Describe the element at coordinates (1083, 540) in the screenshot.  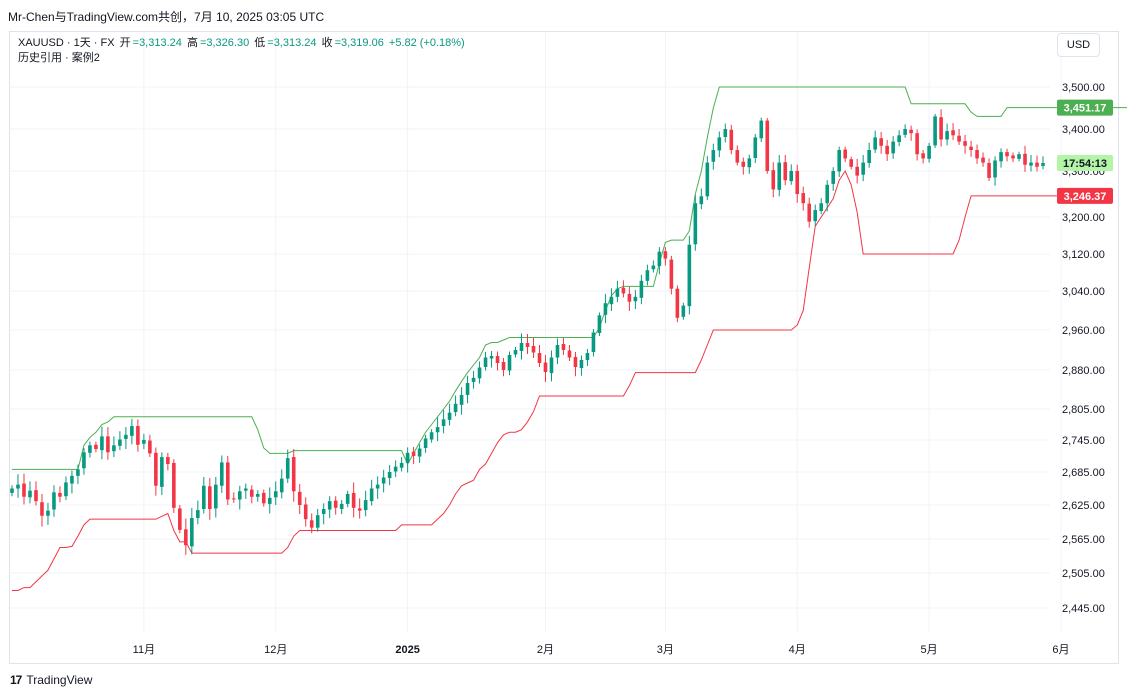
I see `y-tick-label: 2,565.00` at that location.